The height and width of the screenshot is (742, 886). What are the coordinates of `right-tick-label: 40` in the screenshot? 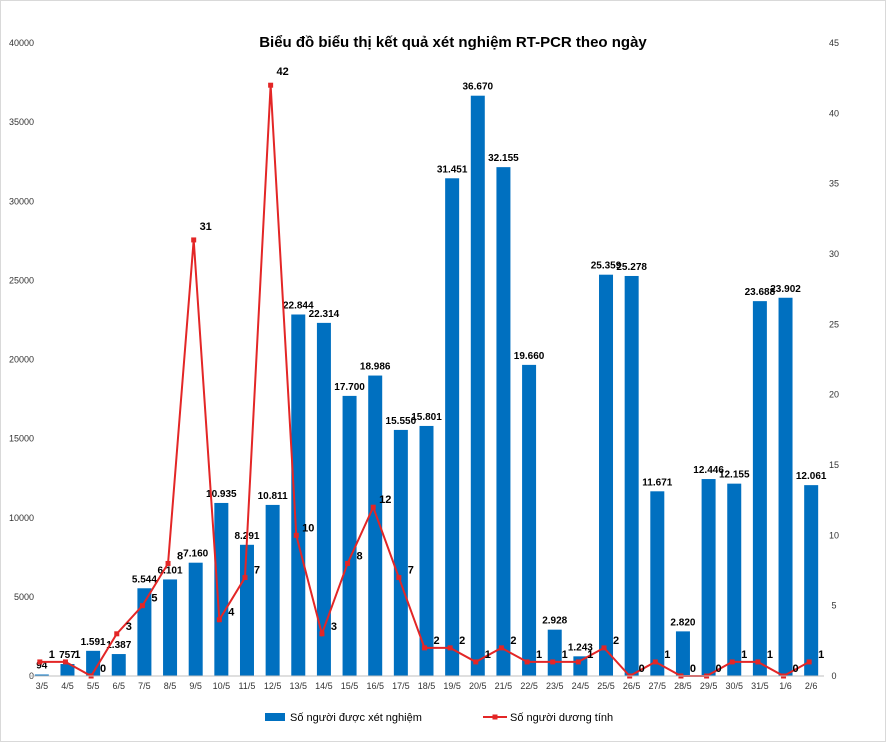 It's located at (834, 113).